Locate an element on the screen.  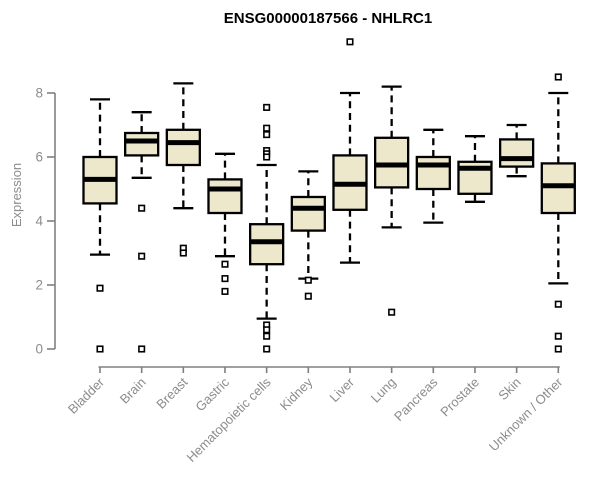
box-prostate is located at coordinates (475, 169).